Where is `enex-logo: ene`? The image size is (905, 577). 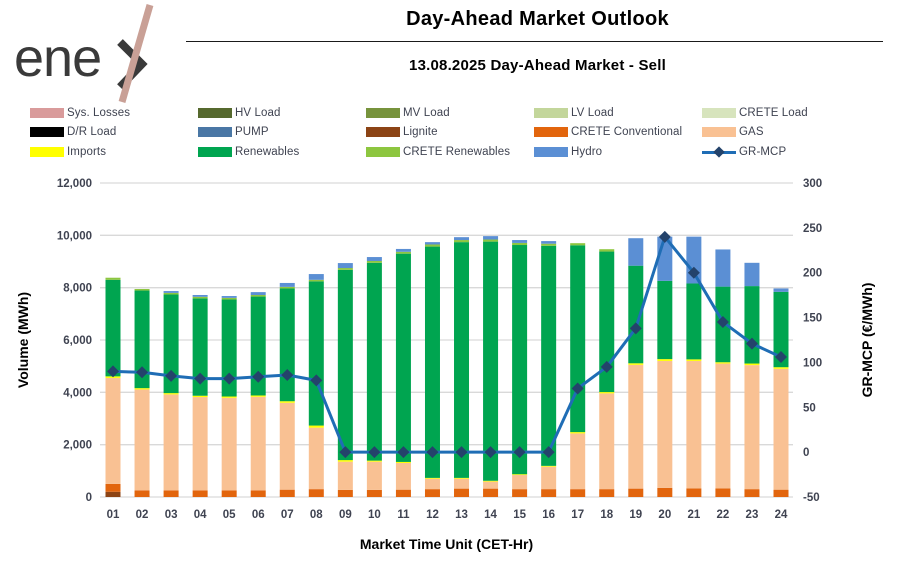
enex-logo: ene is located at coordinates (84, 53).